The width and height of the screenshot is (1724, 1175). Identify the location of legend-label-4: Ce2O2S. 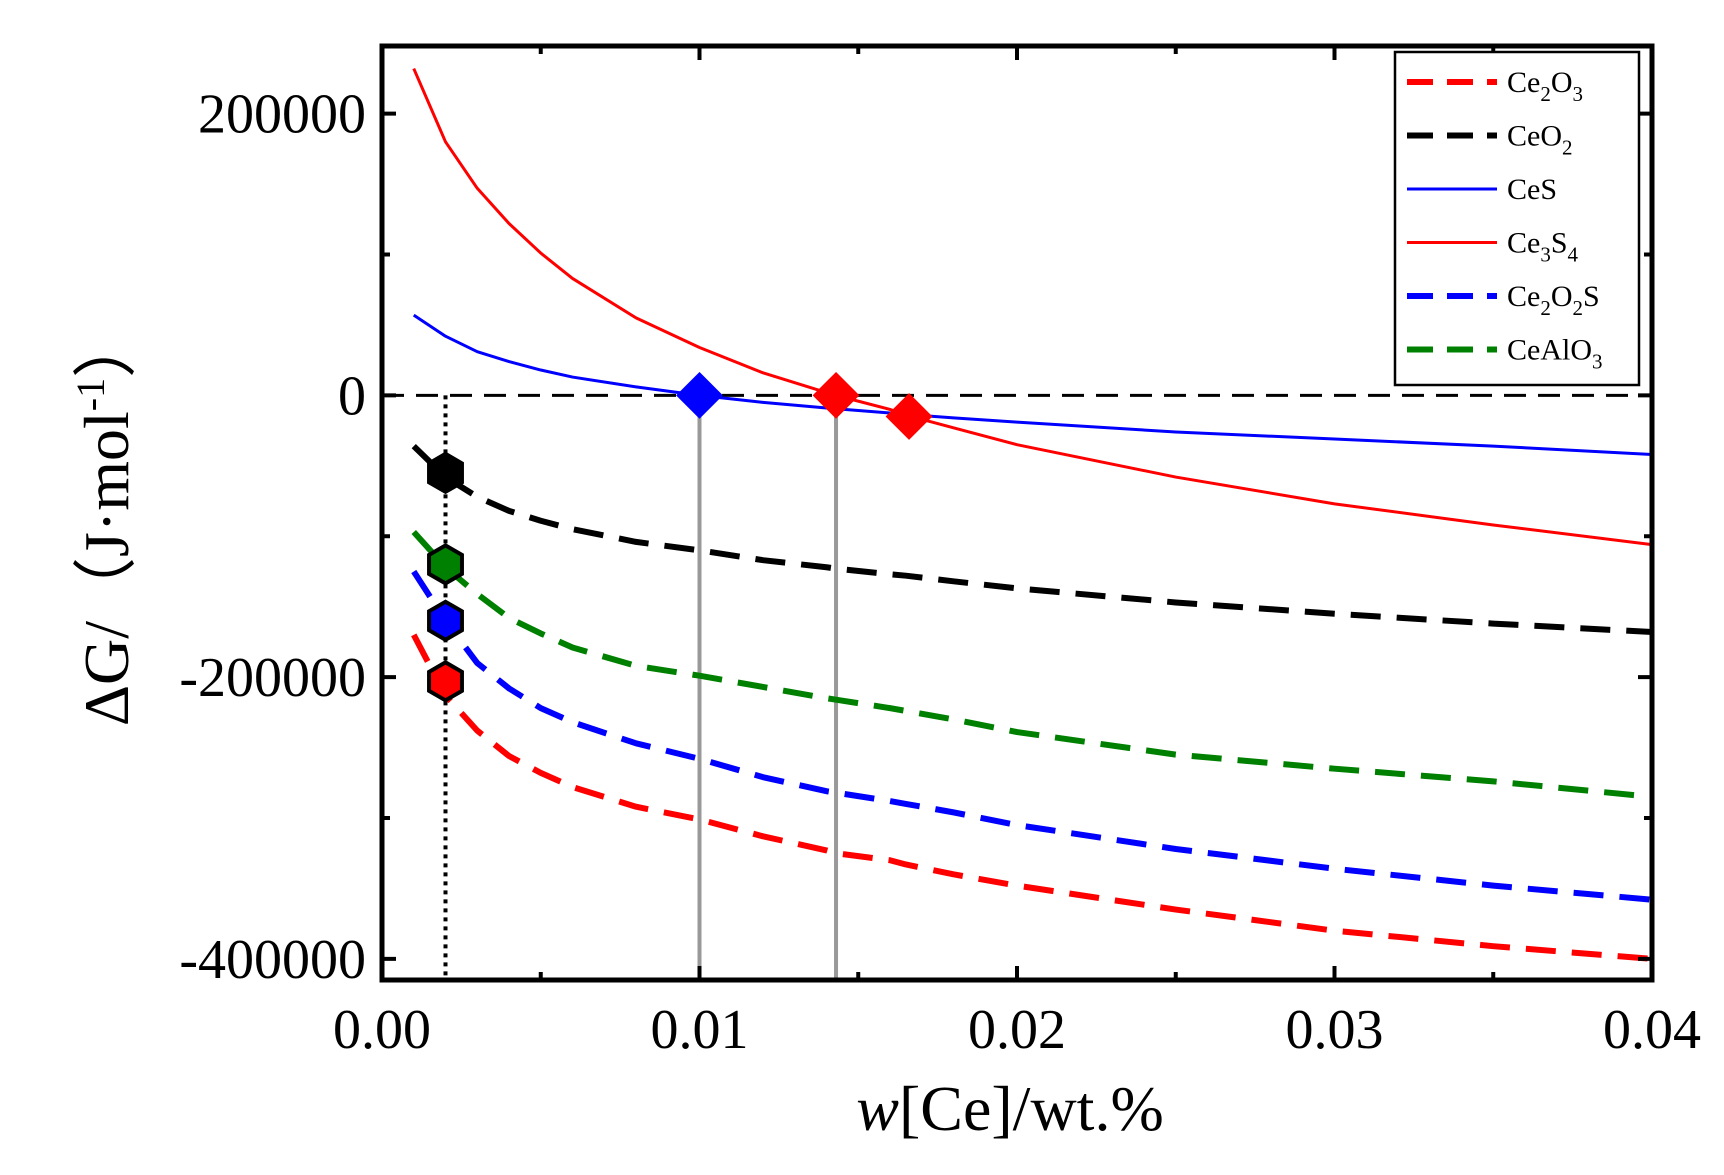
(1553, 300).